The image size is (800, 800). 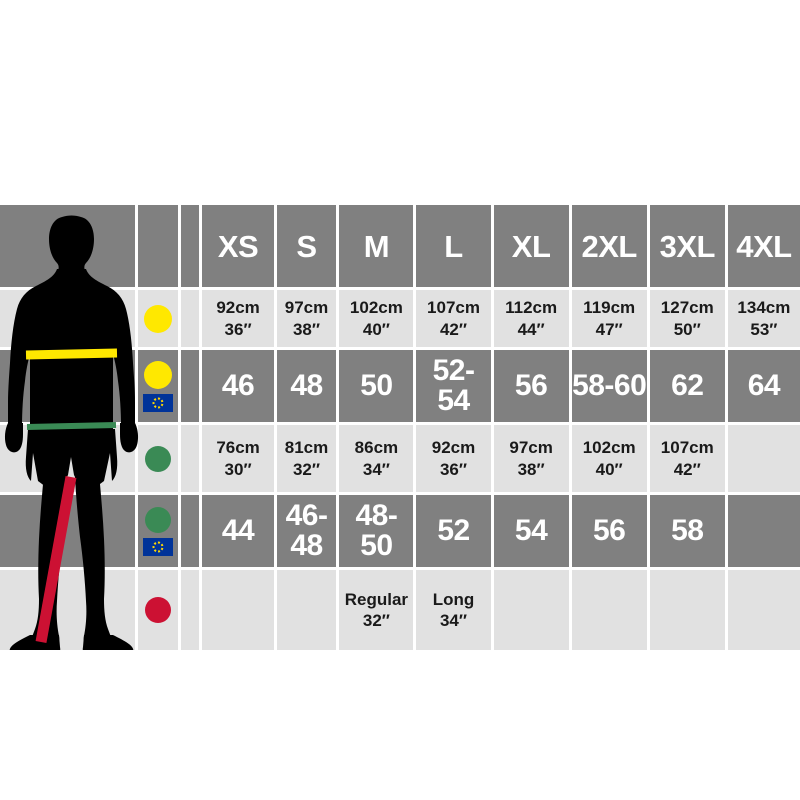 I want to click on column-header-3xl: 3XL, so click(x=688, y=246).